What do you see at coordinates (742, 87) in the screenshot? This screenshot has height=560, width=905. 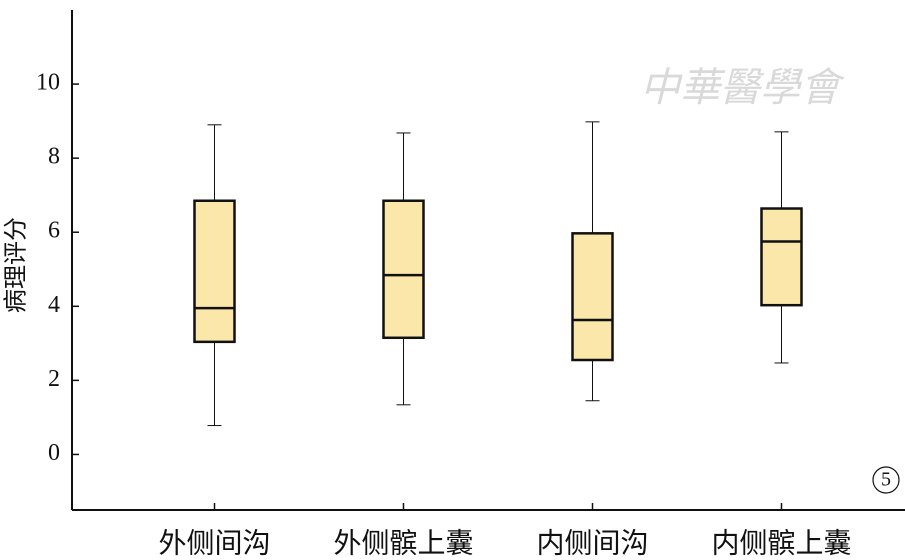 I see `watermark: 中華醫學會` at bounding box center [742, 87].